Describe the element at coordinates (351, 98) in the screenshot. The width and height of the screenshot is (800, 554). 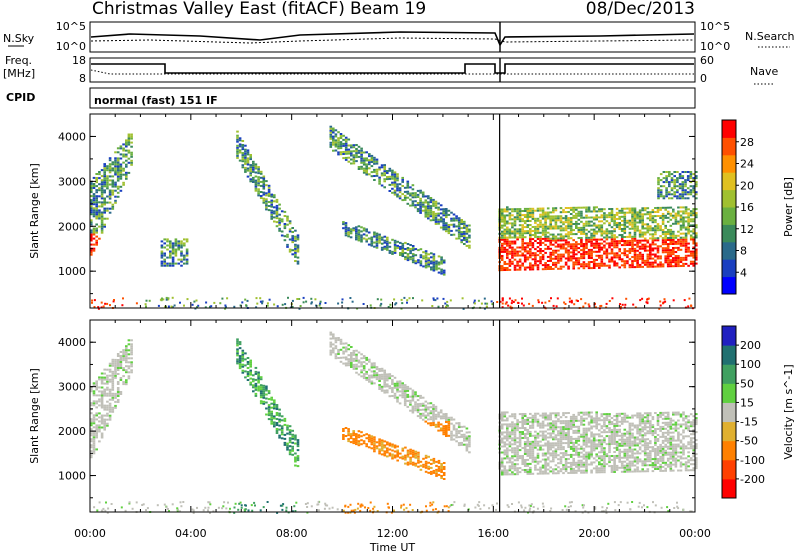
I see `cpid-panel: CPID normal (fast) 151 IF` at that location.